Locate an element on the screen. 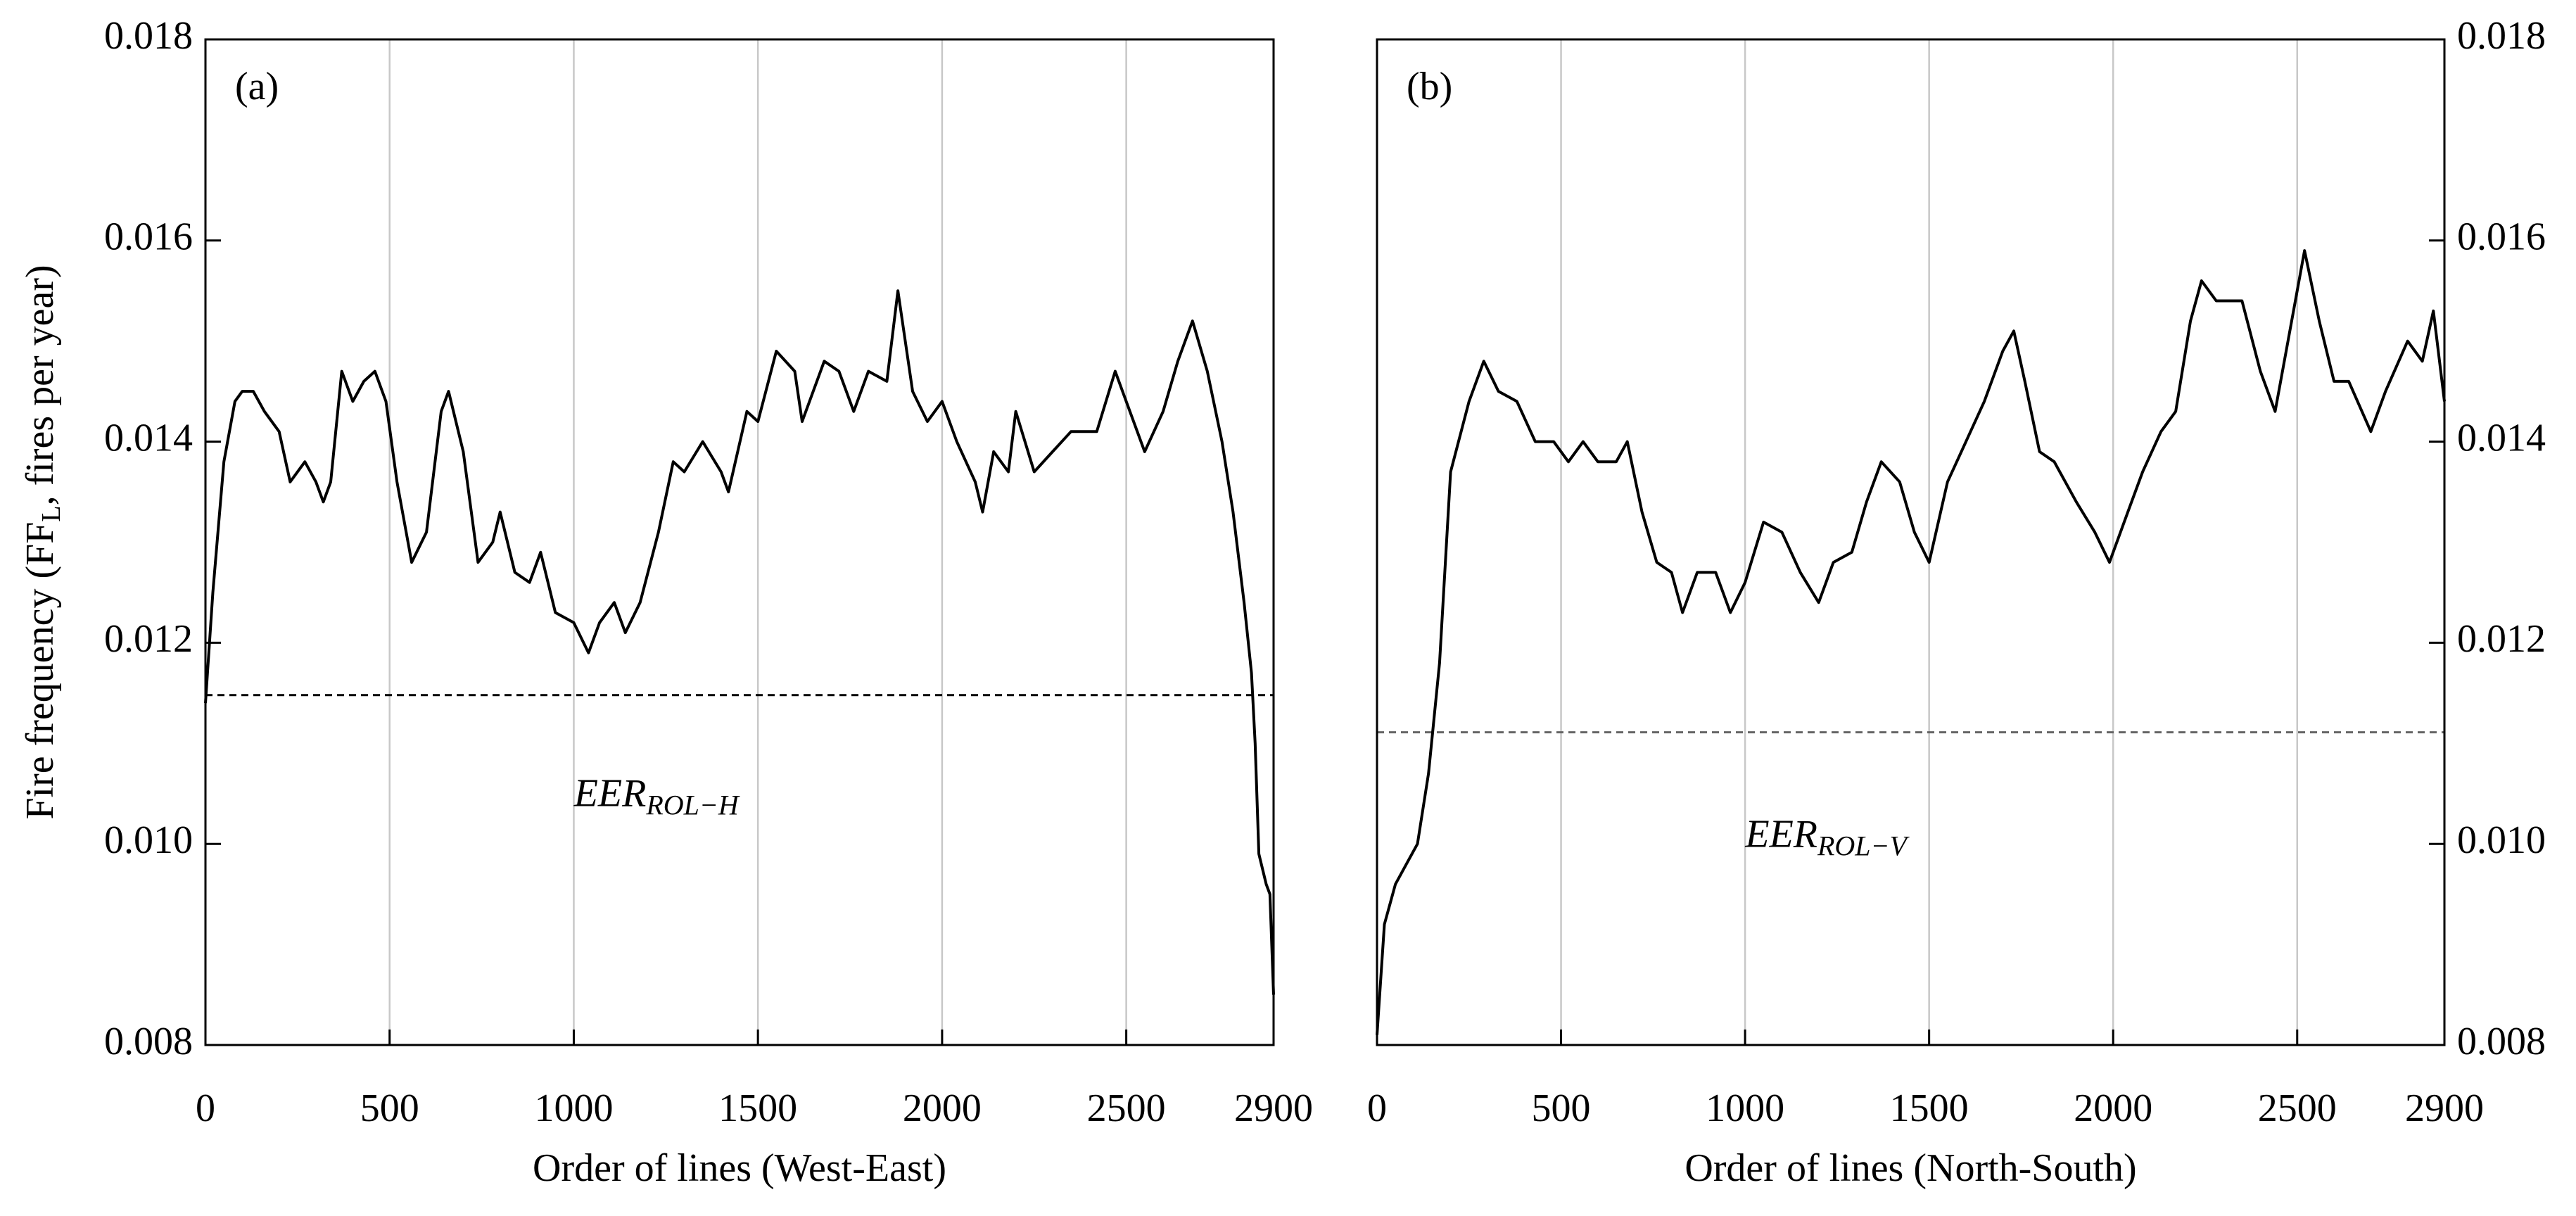 The height and width of the screenshot is (1216, 2576). reference-label-sub: ROL−V is located at coordinates (1863, 846).